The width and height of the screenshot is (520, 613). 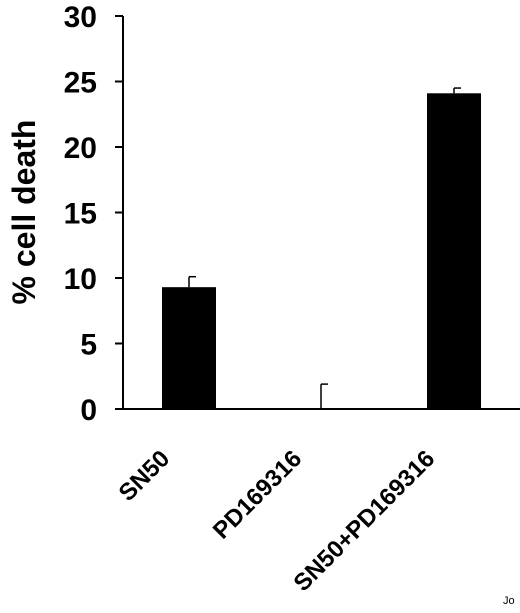 What do you see at coordinates (509, 601) in the screenshot?
I see `watermark-text: Jo` at bounding box center [509, 601].